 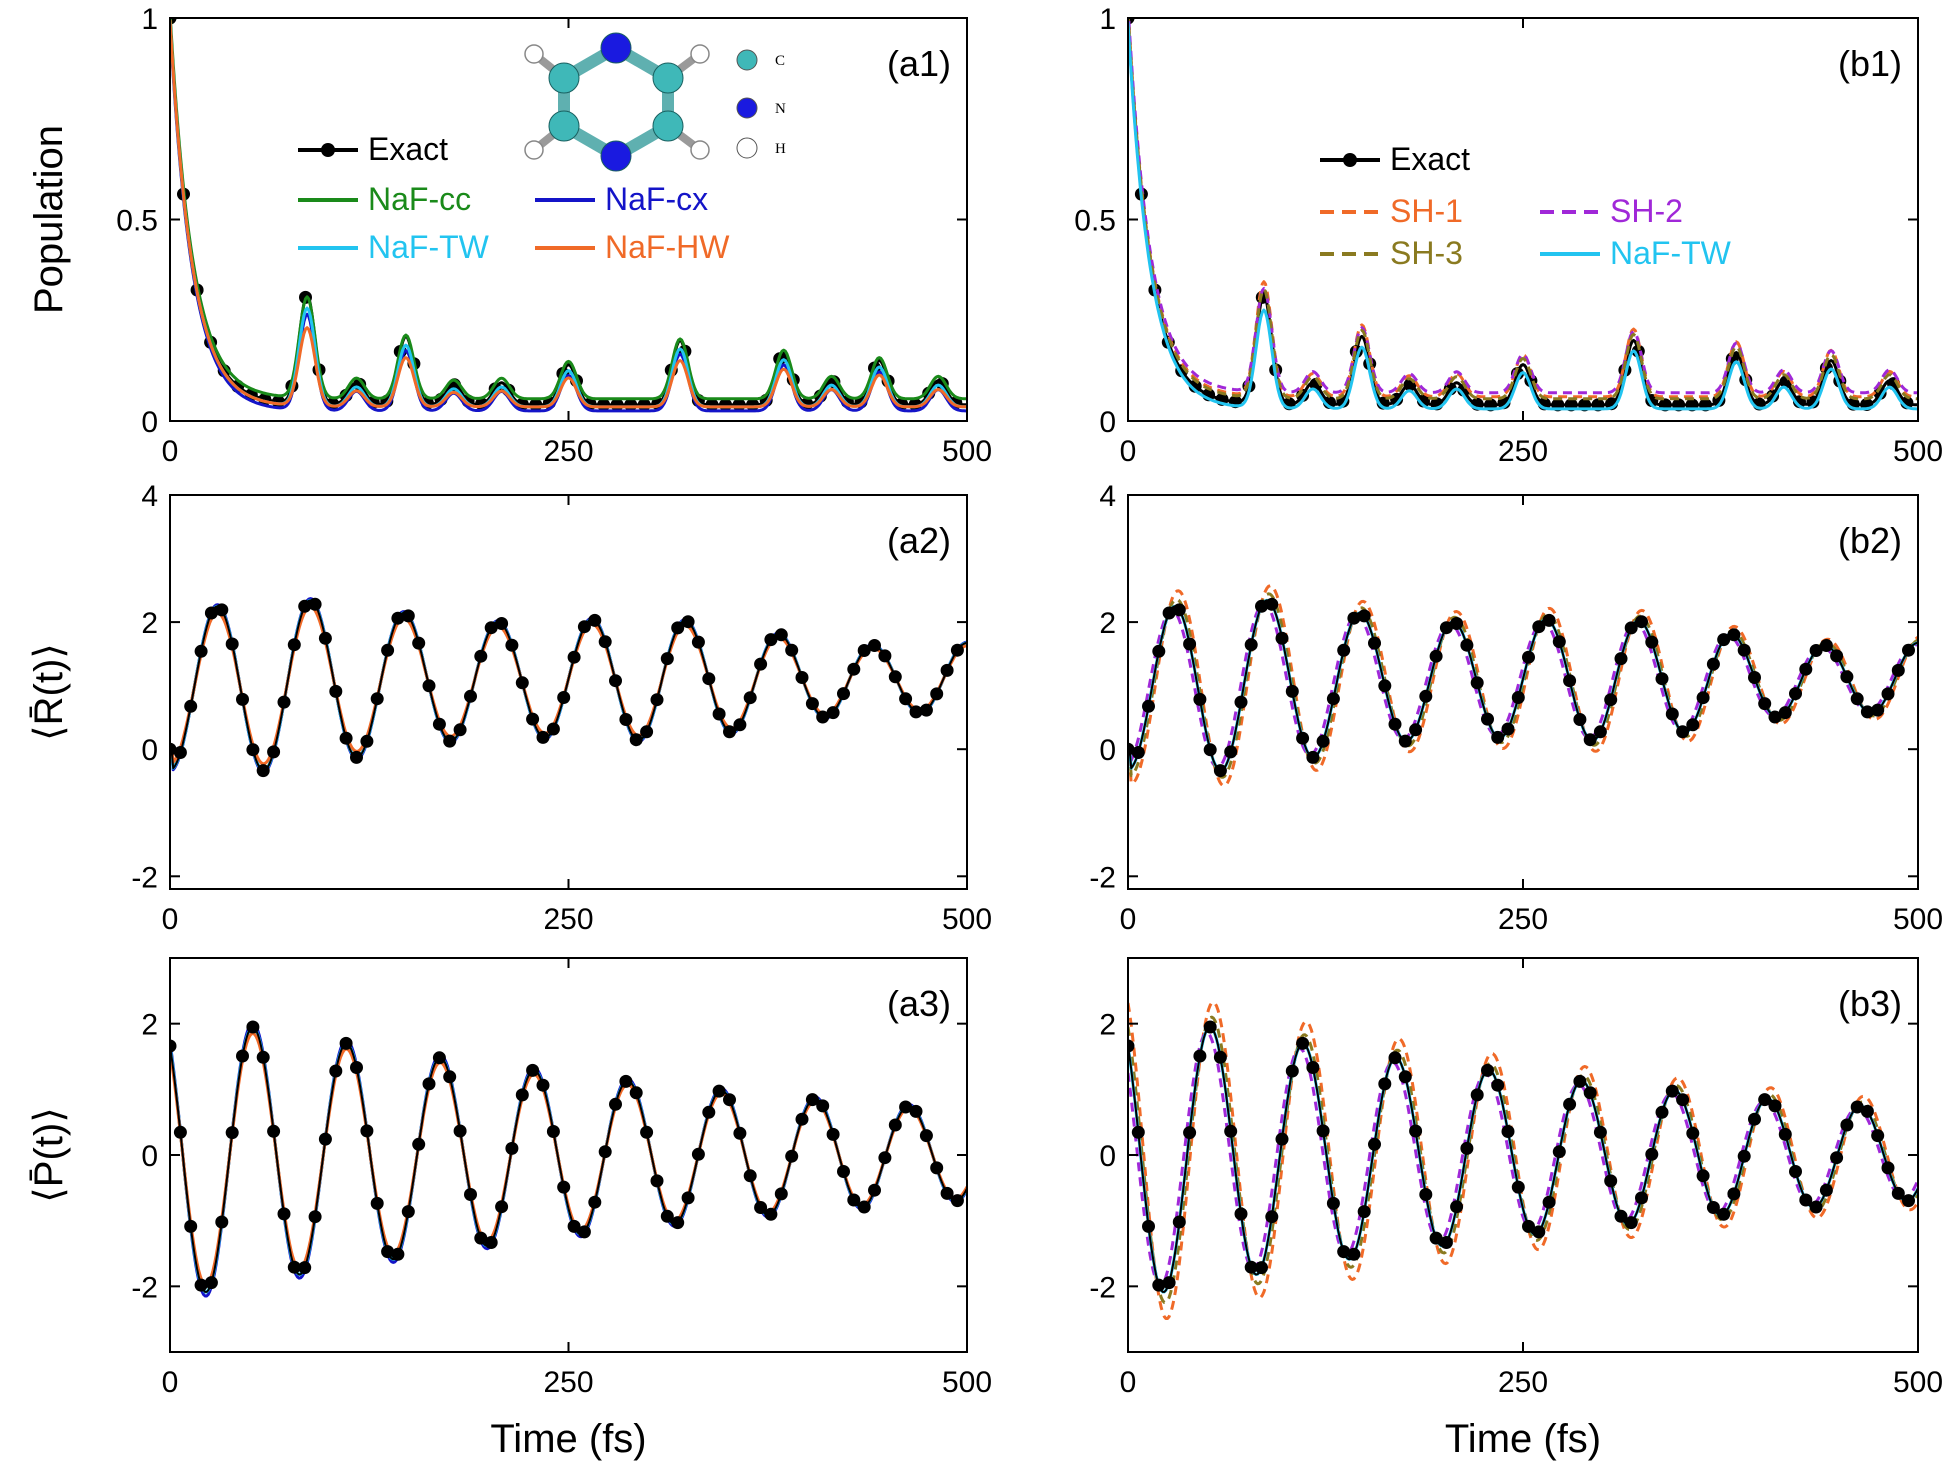 I want to click on series-group-a2, so click(x=568, y=687).